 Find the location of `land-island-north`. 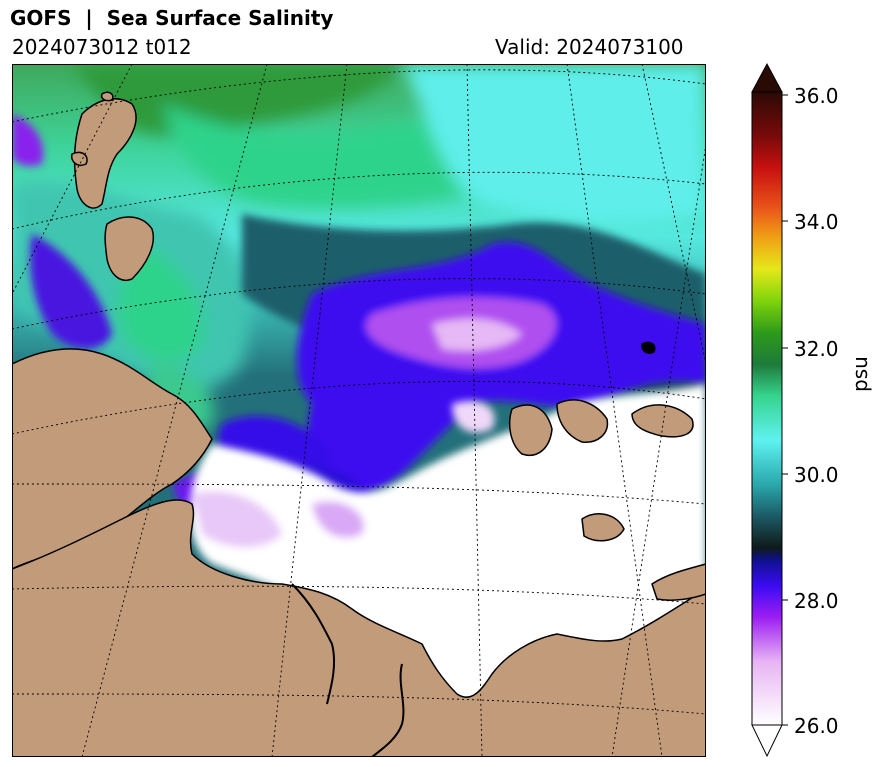

land-island-north is located at coordinates (105, 153).